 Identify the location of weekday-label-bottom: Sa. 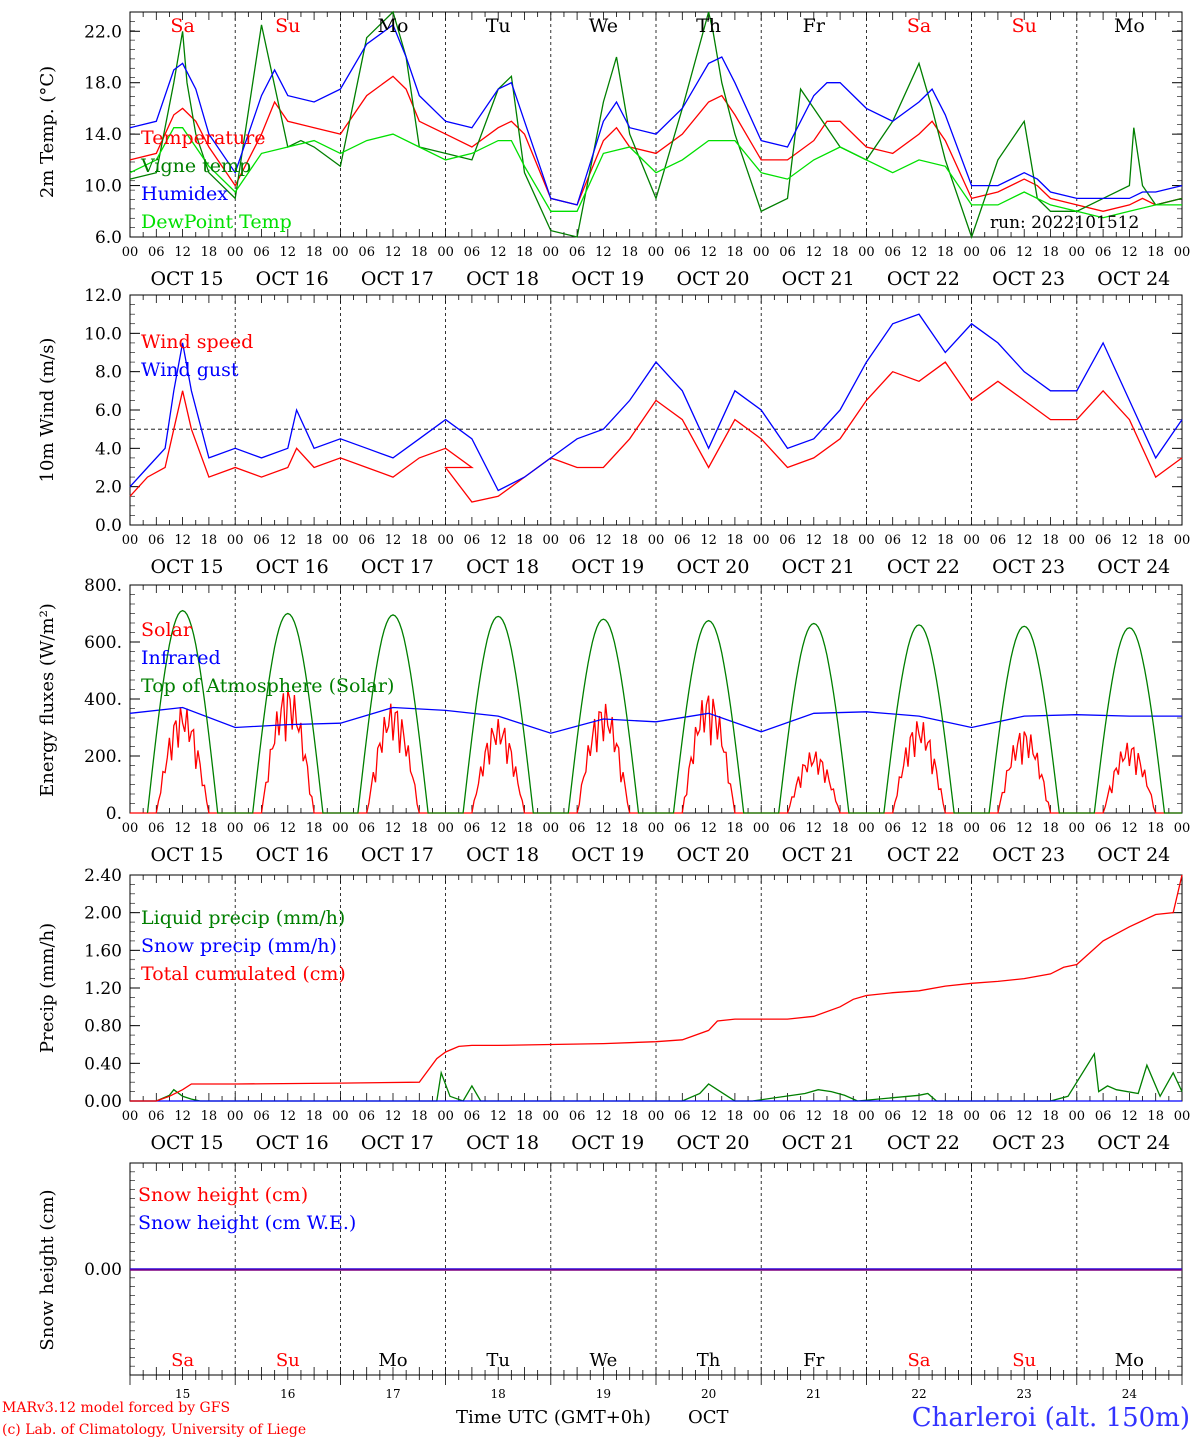
(918, 1360).